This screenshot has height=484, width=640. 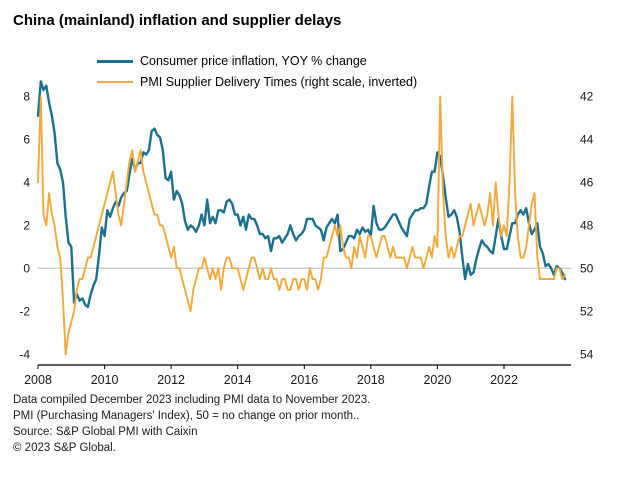 What do you see at coordinates (587, 225) in the screenshot?
I see `svg-text: 48` at bounding box center [587, 225].